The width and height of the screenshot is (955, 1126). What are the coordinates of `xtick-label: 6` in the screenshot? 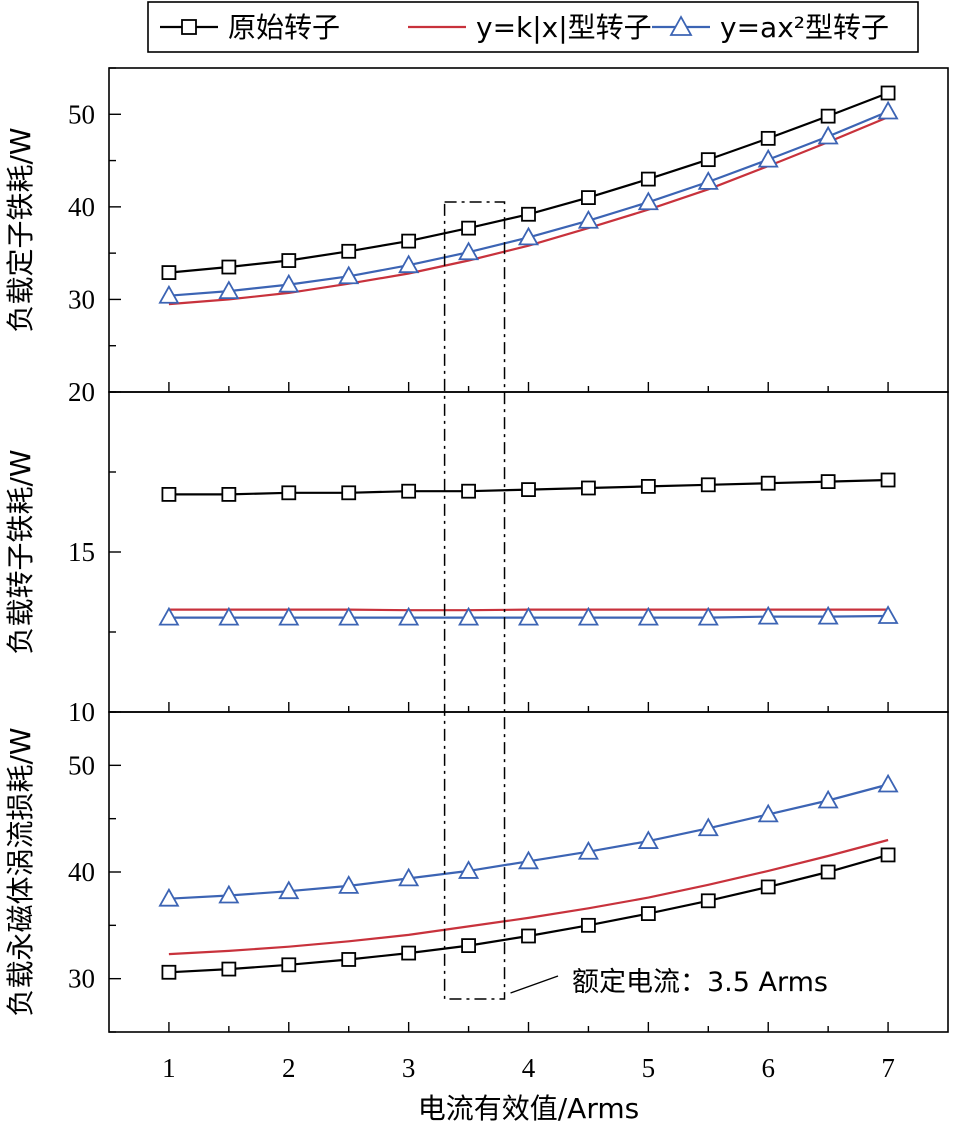 It's located at (768, 1068).